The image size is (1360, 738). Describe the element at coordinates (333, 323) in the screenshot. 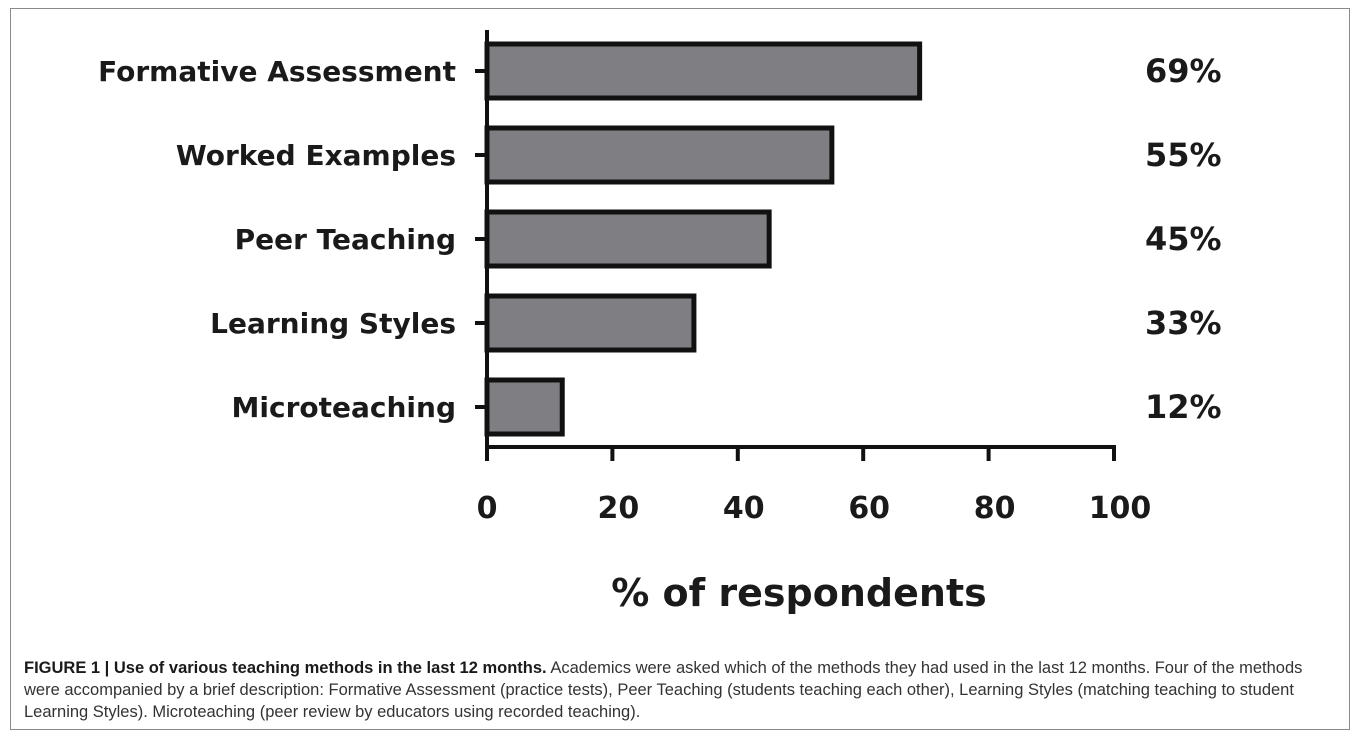

I see `category-label-learning-styles: Learning Styles` at that location.